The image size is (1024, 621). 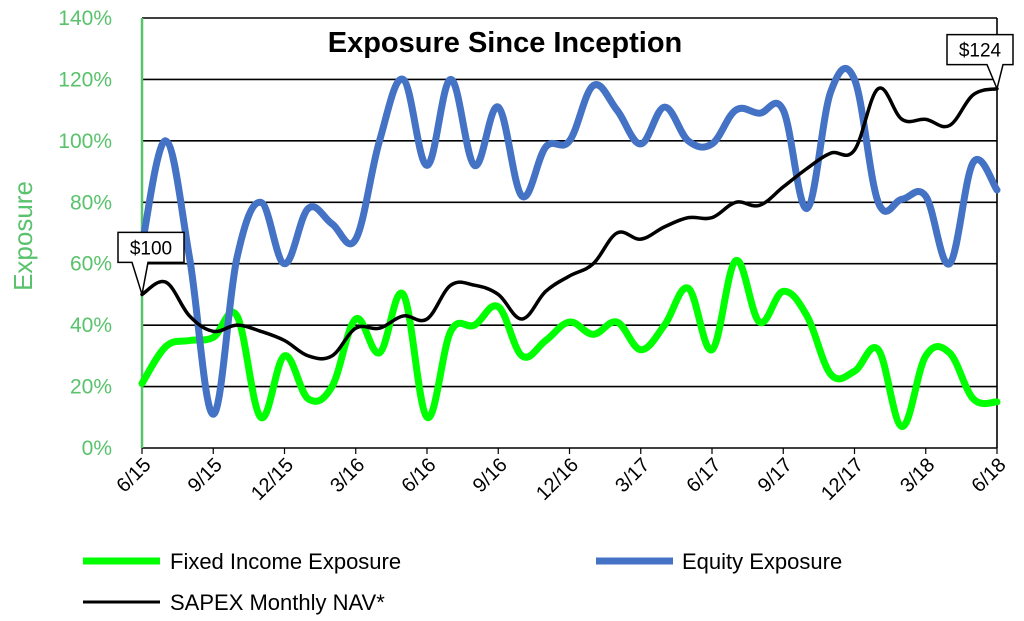 I want to click on y-axis-ticks: 0% 20% 40% 60% 80% 100% 120% 140%, so click(x=85, y=233).